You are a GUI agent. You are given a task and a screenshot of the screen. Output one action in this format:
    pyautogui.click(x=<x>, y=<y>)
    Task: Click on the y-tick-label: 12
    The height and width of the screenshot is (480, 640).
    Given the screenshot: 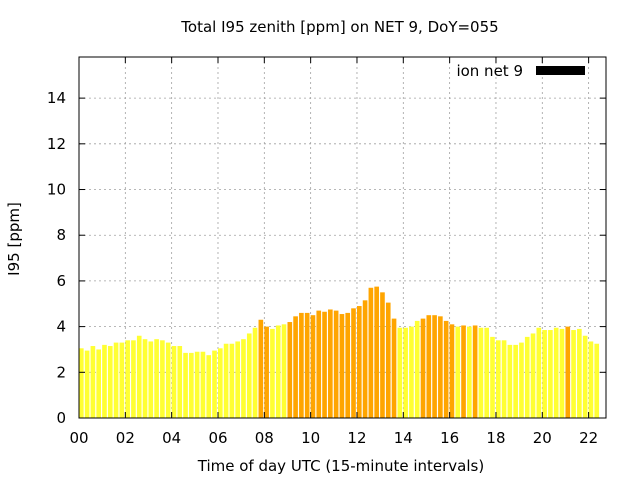 What is the action you would take?
    pyautogui.click(x=56, y=144)
    